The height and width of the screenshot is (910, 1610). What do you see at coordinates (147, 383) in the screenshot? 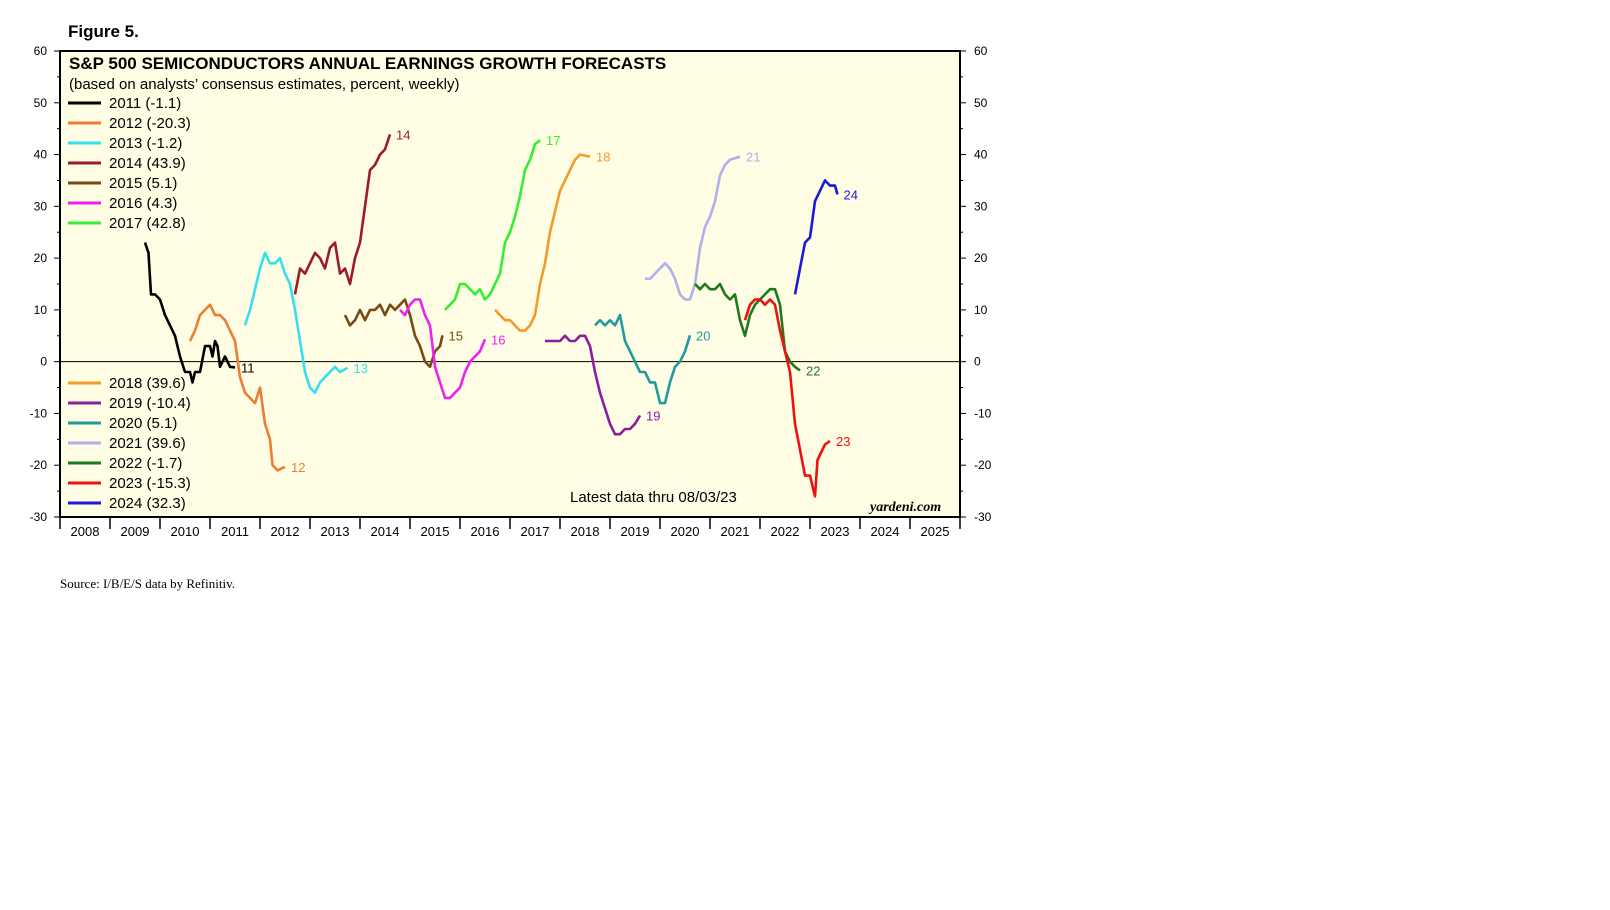
I see `legend-label-2018: 2018 (39.6)` at bounding box center [147, 383].